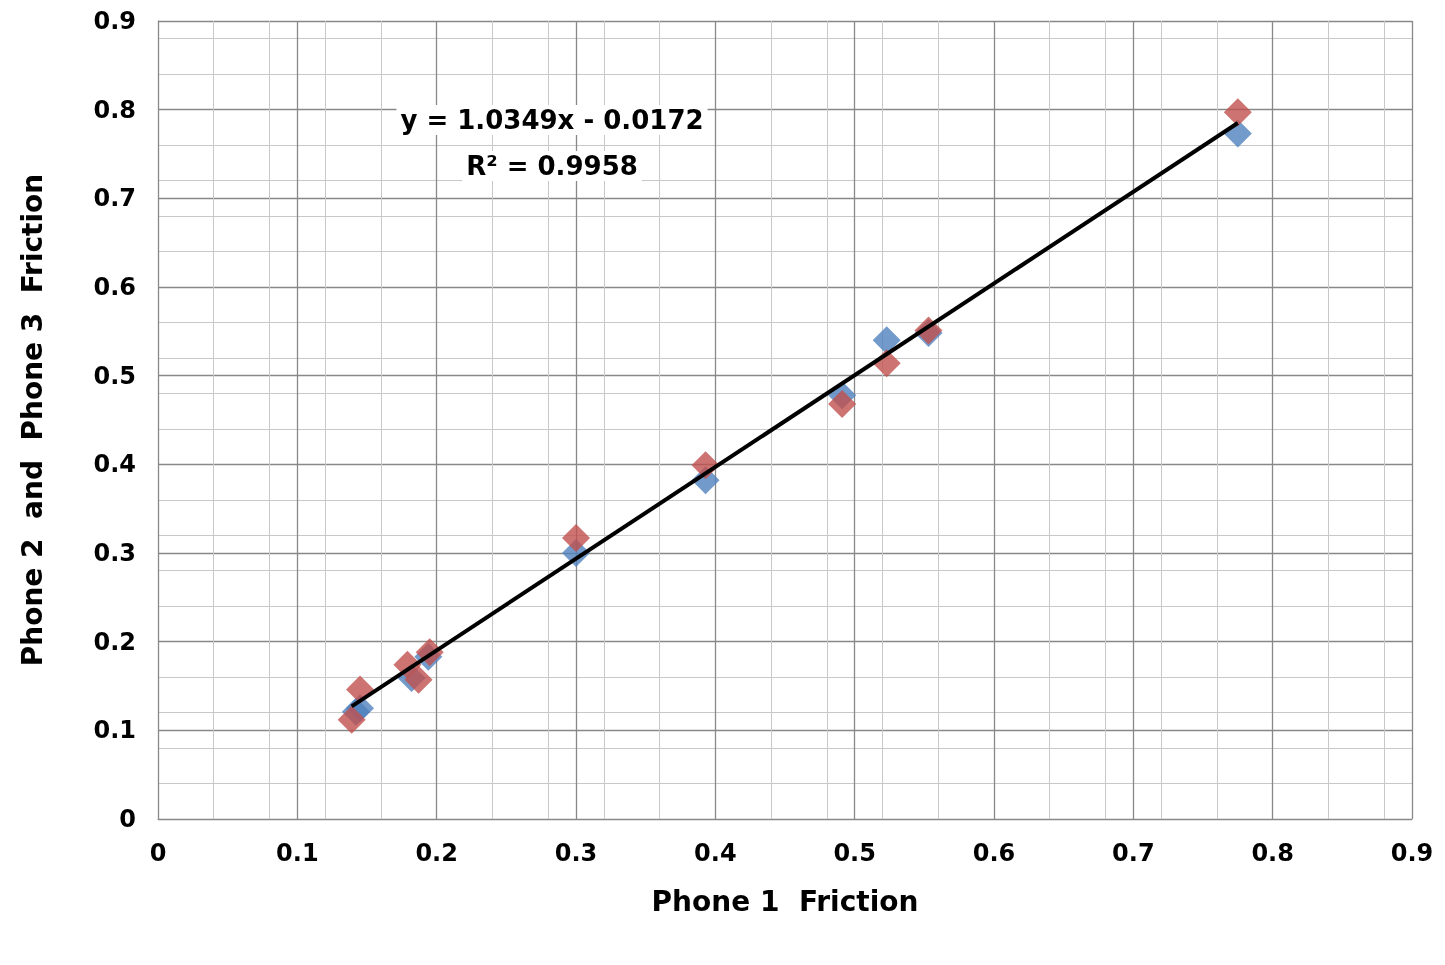  I want to click on x-axis-title: Phone 1 Friction, so click(785, 901).